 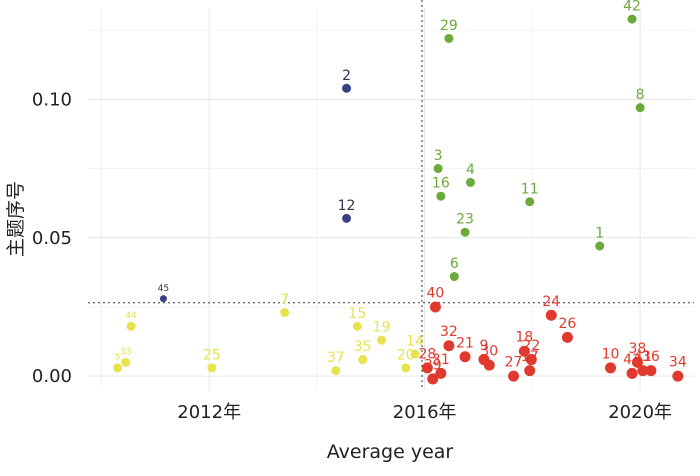 I want to click on point-label-30: 30, so click(x=489, y=352).